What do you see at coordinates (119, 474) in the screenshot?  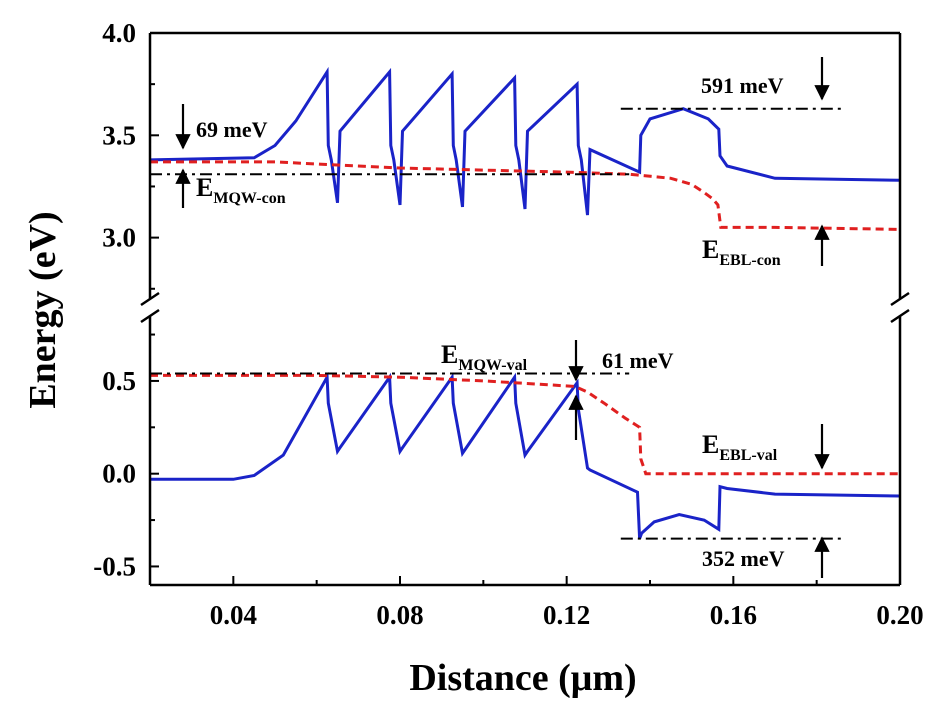 I see `y-tick-label-lower: 0.0` at bounding box center [119, 474].